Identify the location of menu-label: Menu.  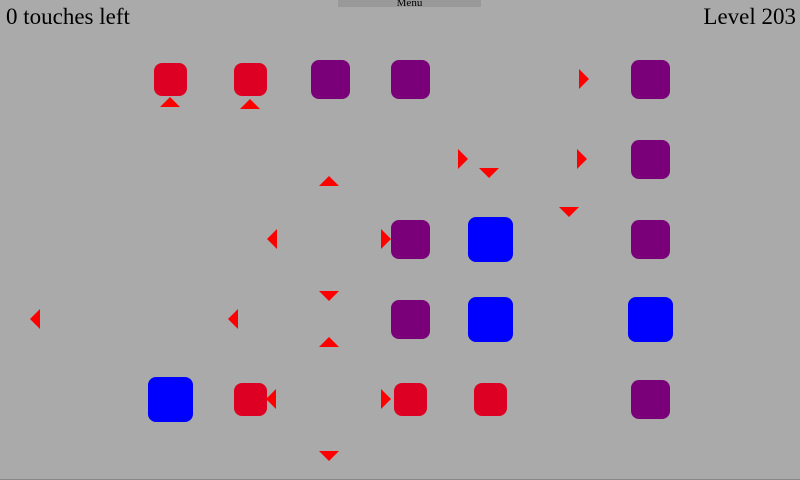
(409, 4).